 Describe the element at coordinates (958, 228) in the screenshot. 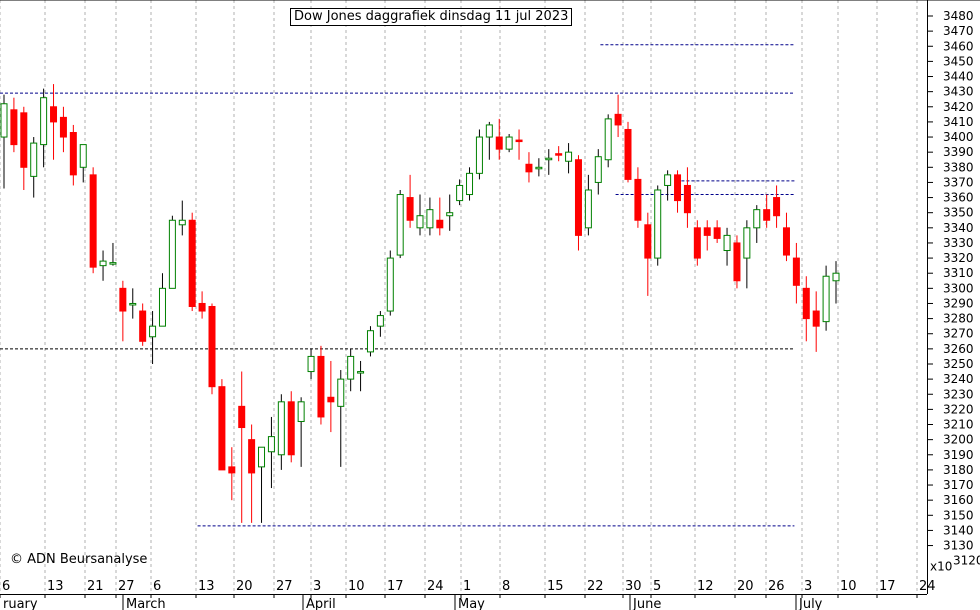

I see `y-tick-label: 3340` at that location.